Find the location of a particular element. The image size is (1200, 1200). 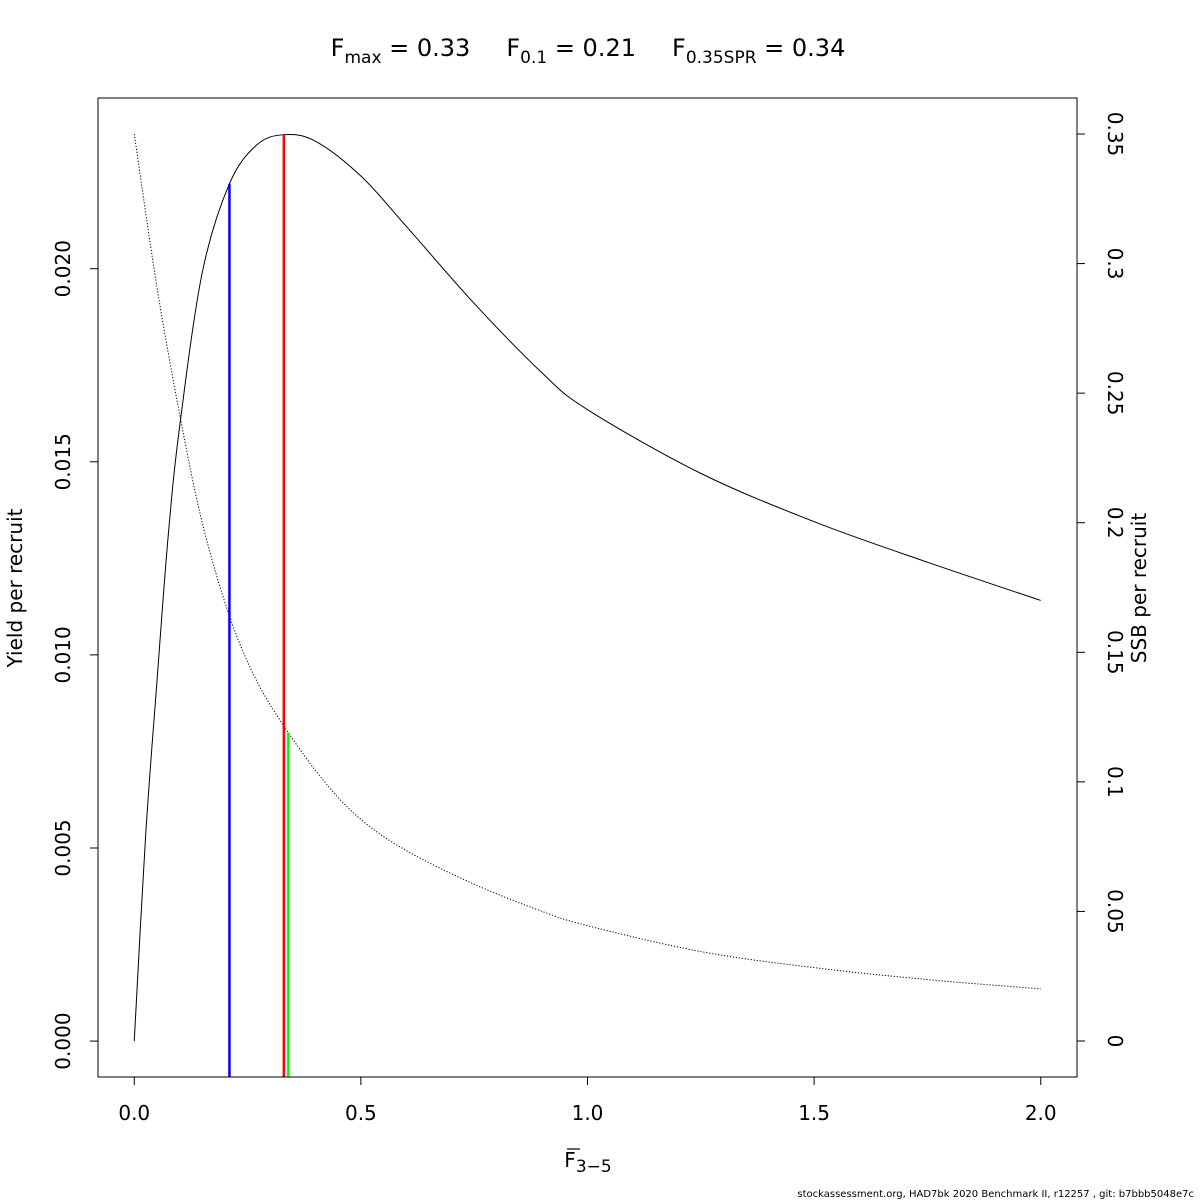

y-right-tick-label: 0.15 is located at coordinates (1115, 652).